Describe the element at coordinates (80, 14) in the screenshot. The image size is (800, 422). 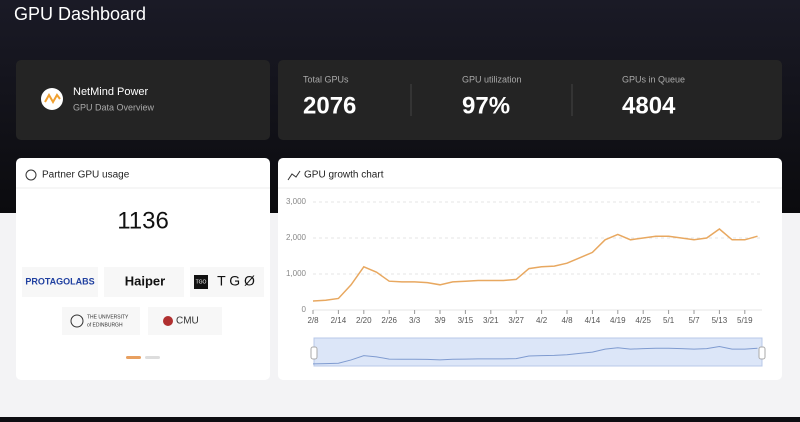
I see `page-title: GPU Dashboard` at that location.